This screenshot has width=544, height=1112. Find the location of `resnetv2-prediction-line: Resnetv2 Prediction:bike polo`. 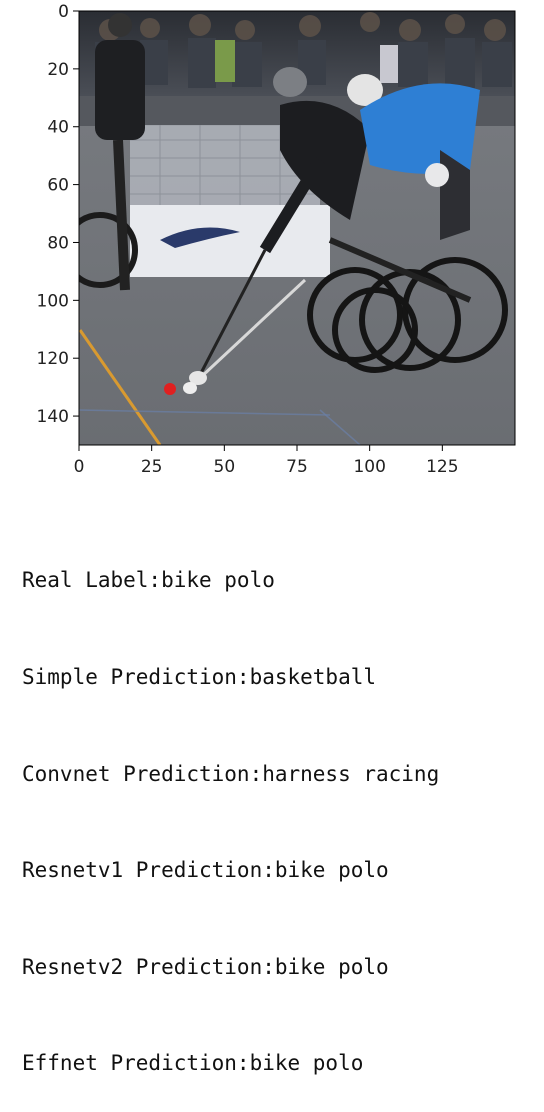

resnetv2-prediction-line: Resnetv2 Prediction:bike polo is located at coordinates (205, 966).